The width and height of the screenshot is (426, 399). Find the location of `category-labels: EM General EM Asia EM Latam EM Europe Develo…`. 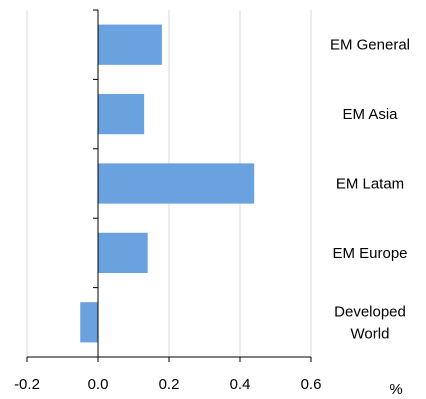

category-labels: EM General EM Asia EM Latam EM Europe Develo… is located at coordinates (370, 190).